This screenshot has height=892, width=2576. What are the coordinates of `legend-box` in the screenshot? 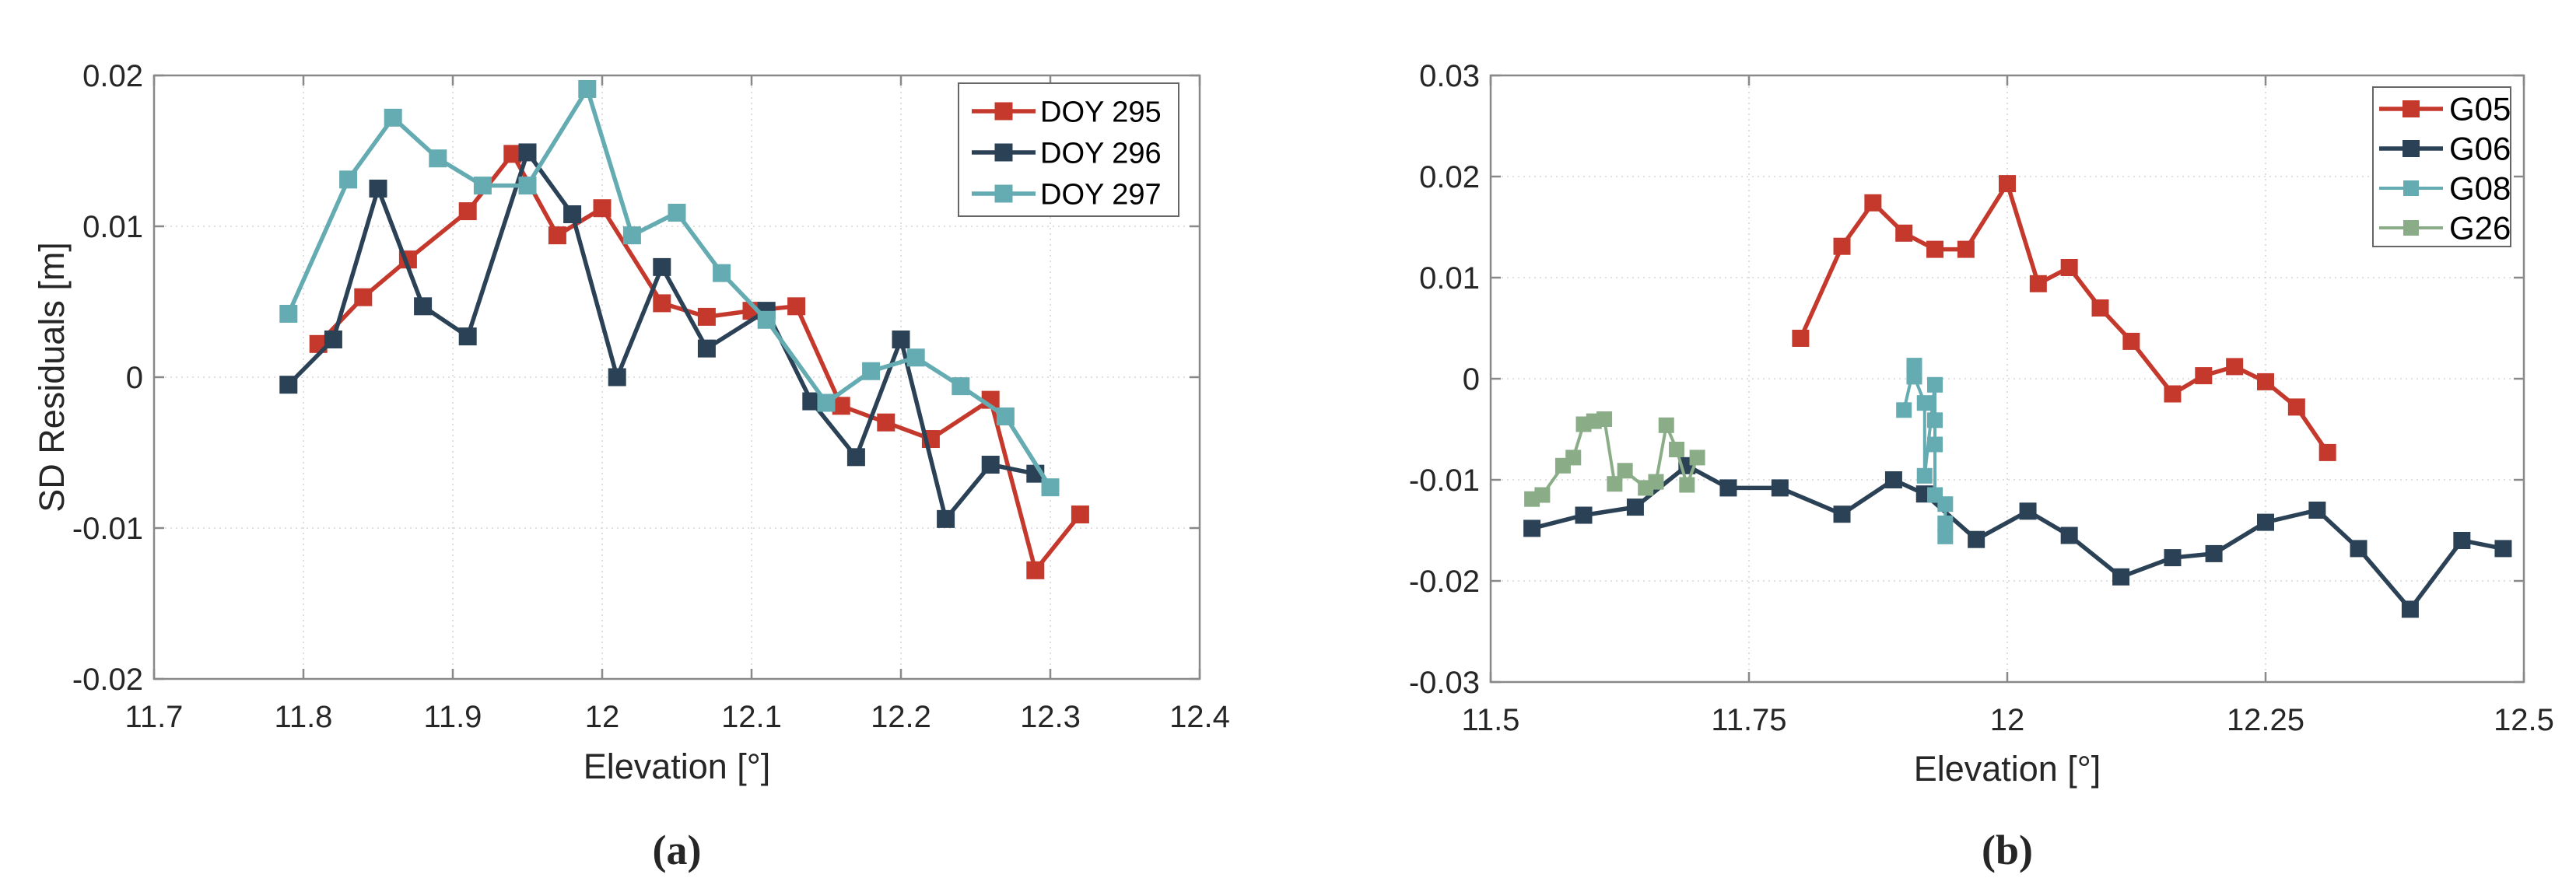 It's located at (2442, 167).